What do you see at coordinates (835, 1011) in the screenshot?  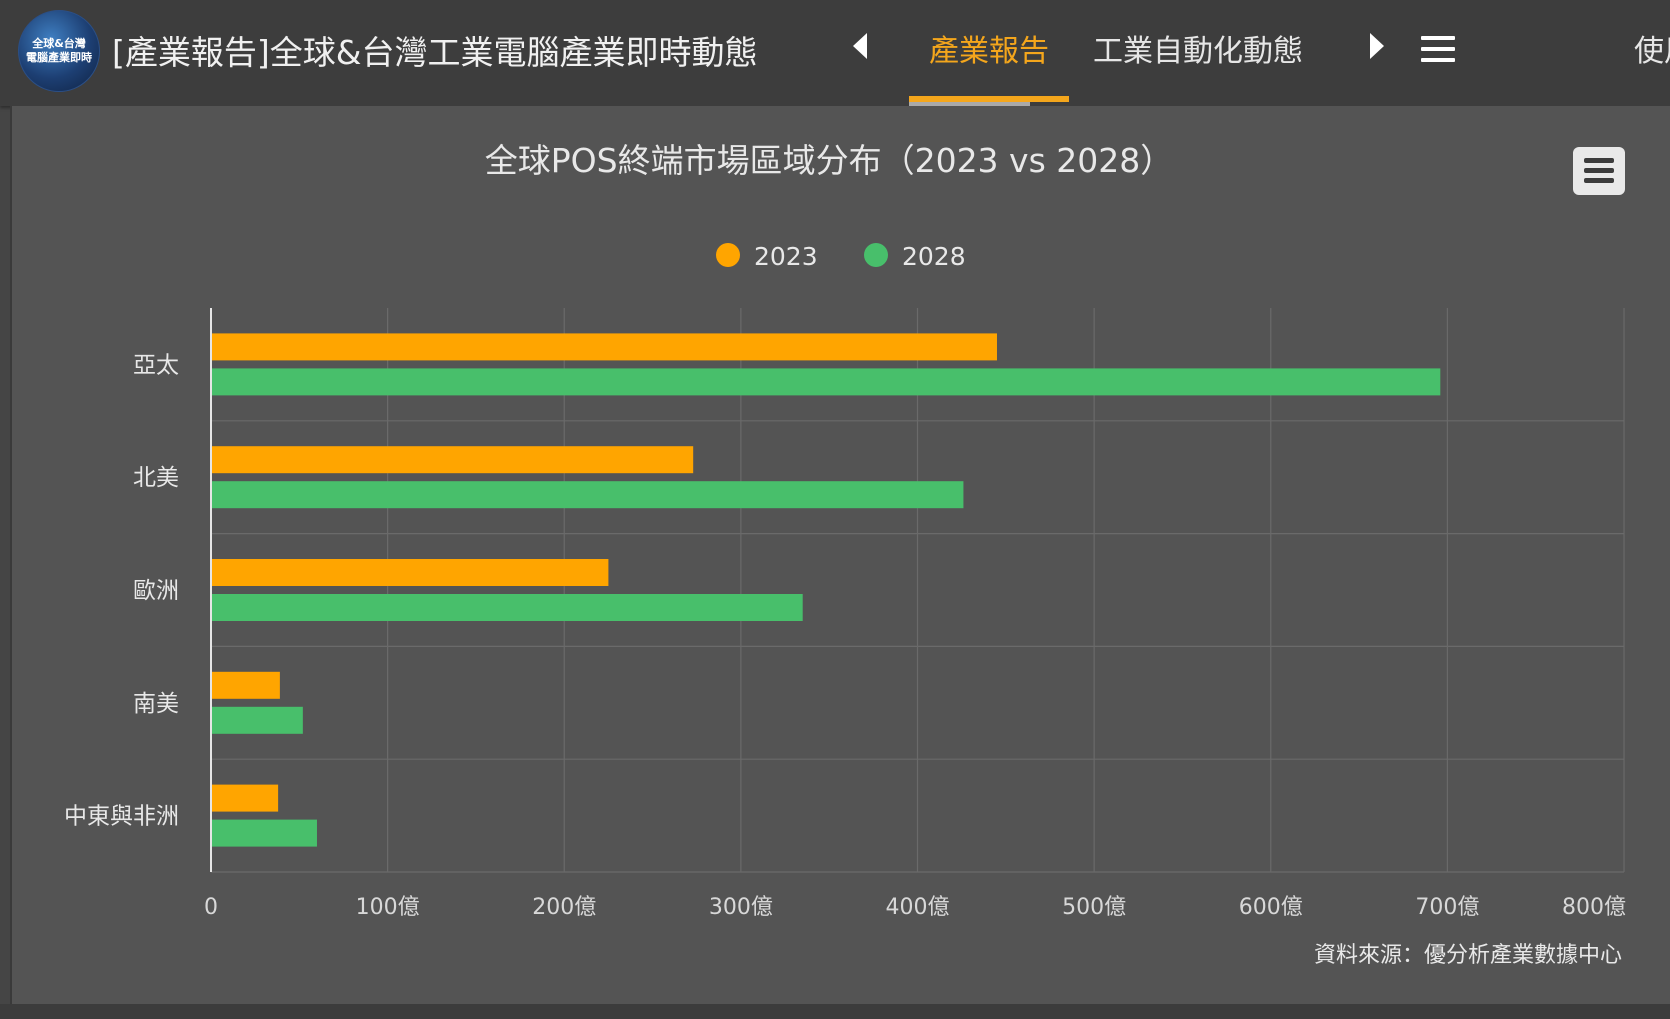 I see `page-bottom-strip` at bounding box center [835, 1011].